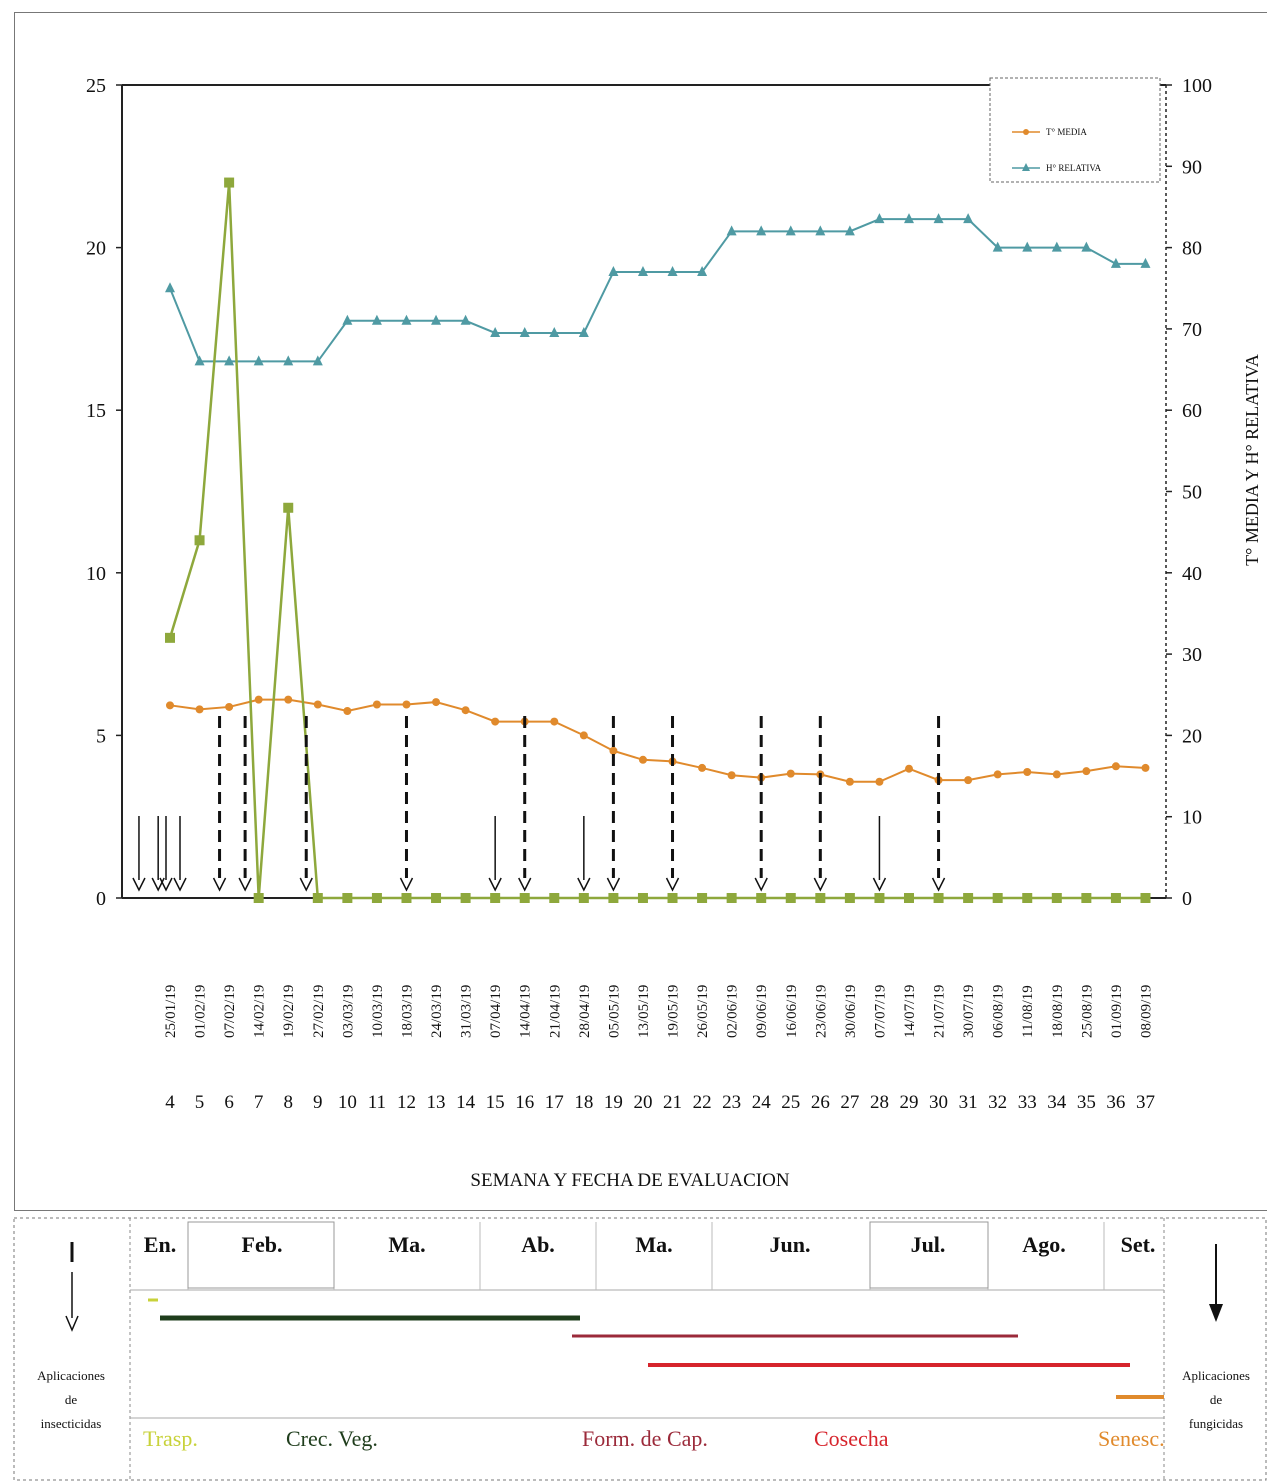 Image resolution: width=1267 pixels, height=1481 pixels. I want to click on right-tick-label: 20, so click(1192, 736).